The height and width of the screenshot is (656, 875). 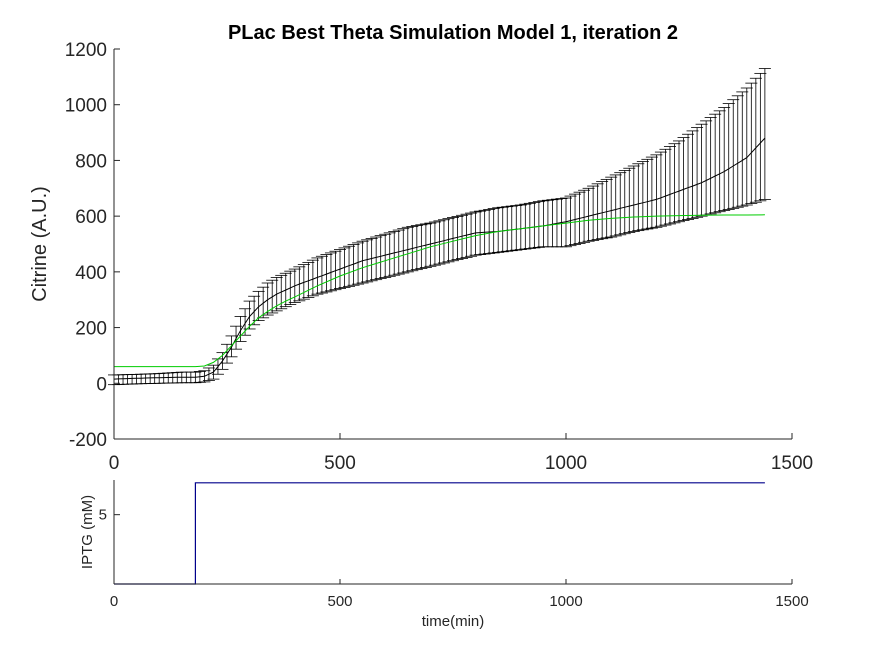 I want to click on bottom-x-ticks: 0 500 1000 1500, so click(x=459, y=594).